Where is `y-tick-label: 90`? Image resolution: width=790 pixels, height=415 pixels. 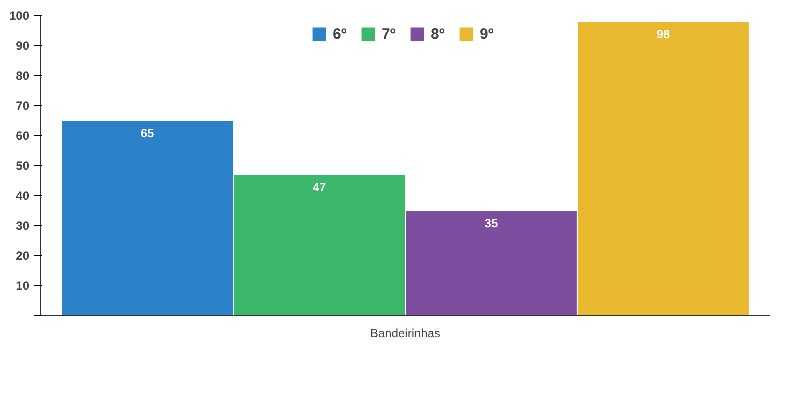 y-tick-label: 90 is located at coordinates (23, 46).